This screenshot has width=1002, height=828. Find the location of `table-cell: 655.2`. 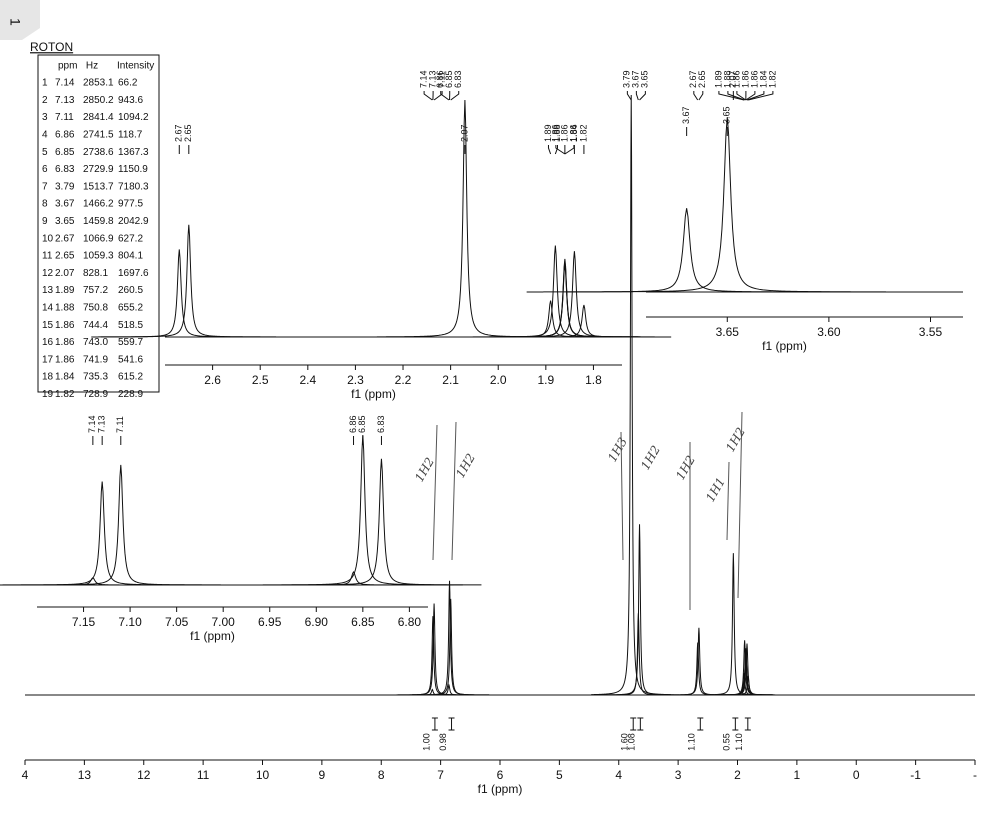

table-cell: 655.2 is located at coordinates (130, 308).